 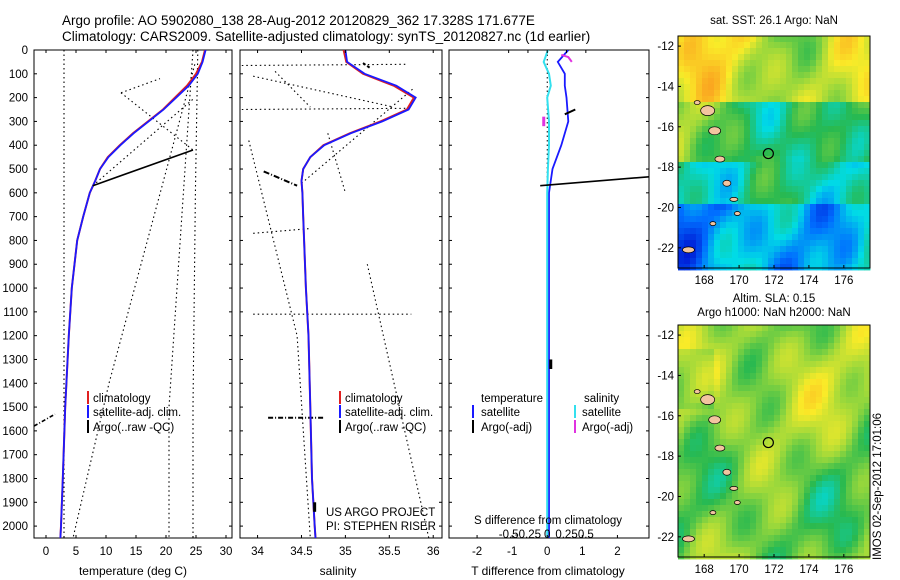 I want to click on temperature-argo-qc-line, so click(x=45, y=420).